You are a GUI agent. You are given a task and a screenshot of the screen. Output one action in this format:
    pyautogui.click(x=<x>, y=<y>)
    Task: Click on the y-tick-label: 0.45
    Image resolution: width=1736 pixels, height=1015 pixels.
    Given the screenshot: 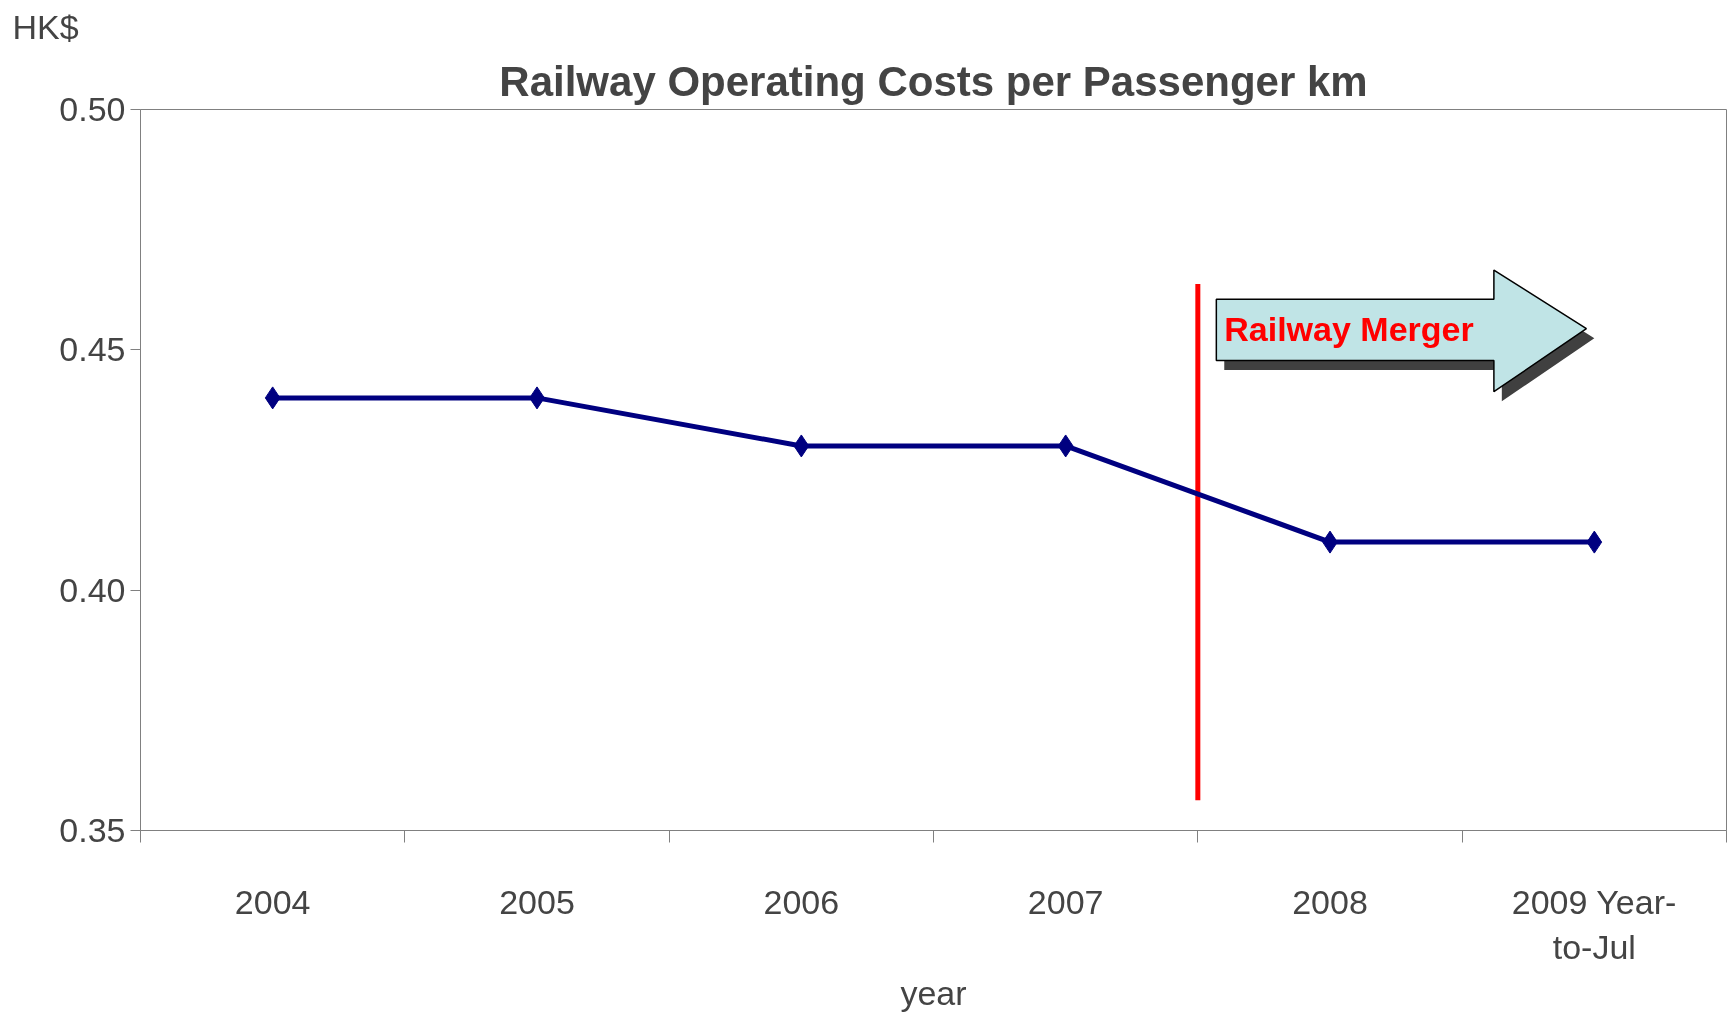 What is the action you would take?
    pyautogui.click(x=92, y=349)
    